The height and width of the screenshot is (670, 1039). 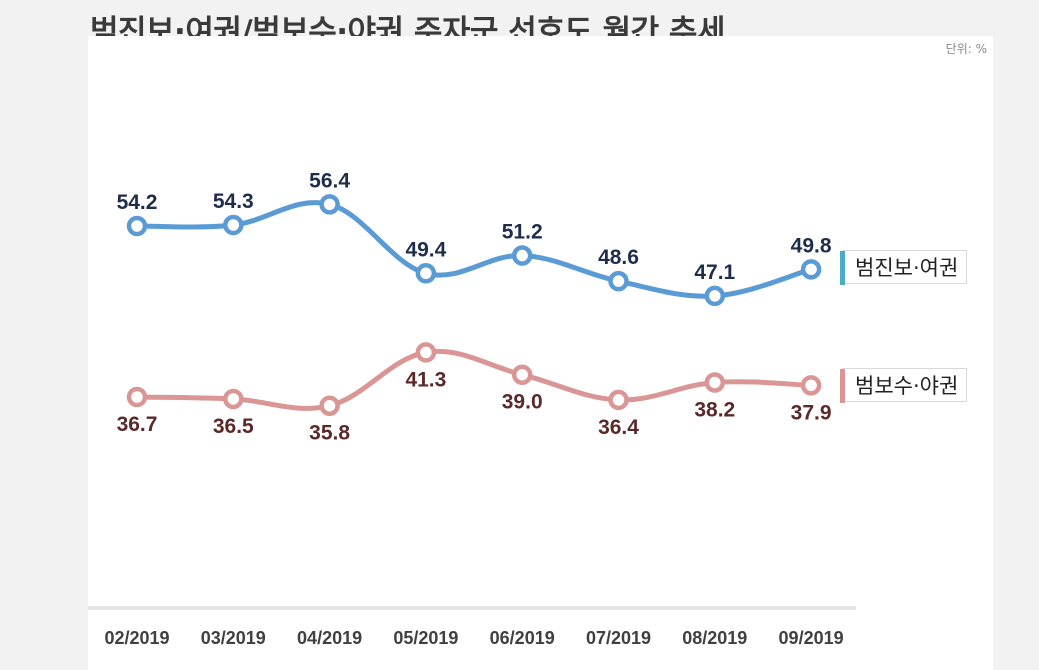 What do you see at coordinates (842, 268) in the screenshot?
I see `legend-progressive-swatch` at bounding box center [842, 268].